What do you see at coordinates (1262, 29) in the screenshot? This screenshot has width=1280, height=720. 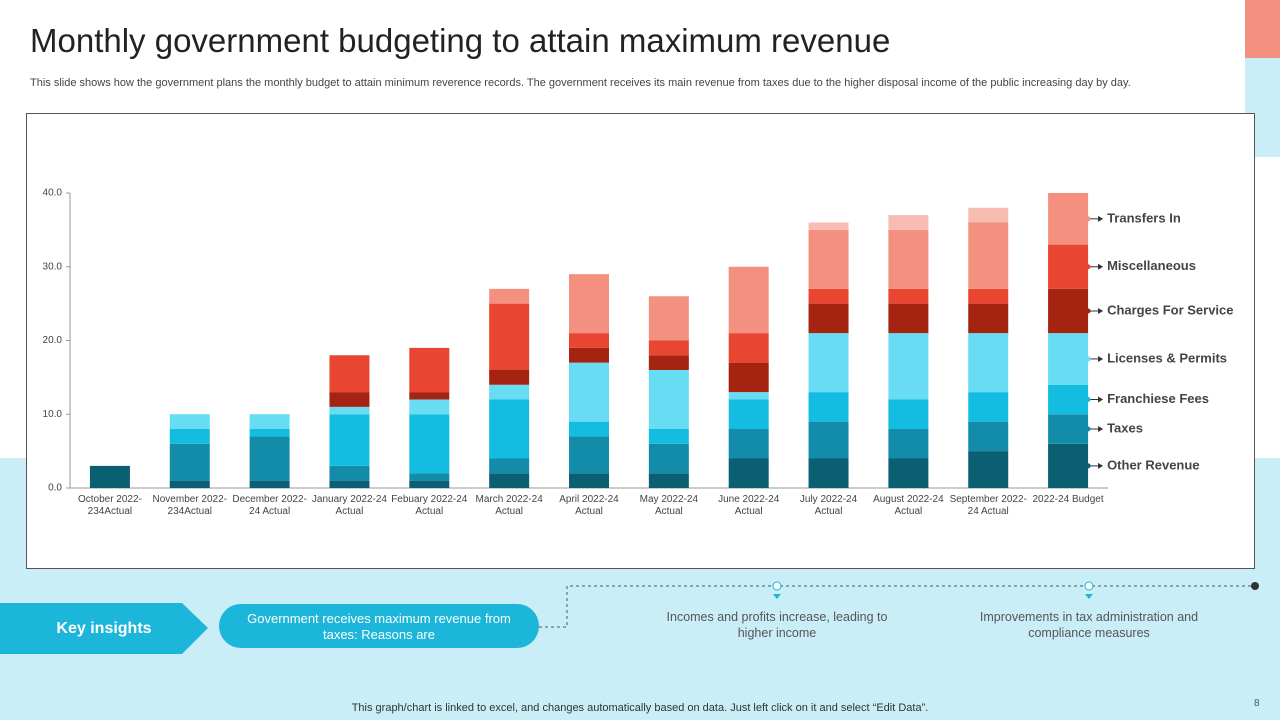 I see `decor` at bounding box center [1262, 29].